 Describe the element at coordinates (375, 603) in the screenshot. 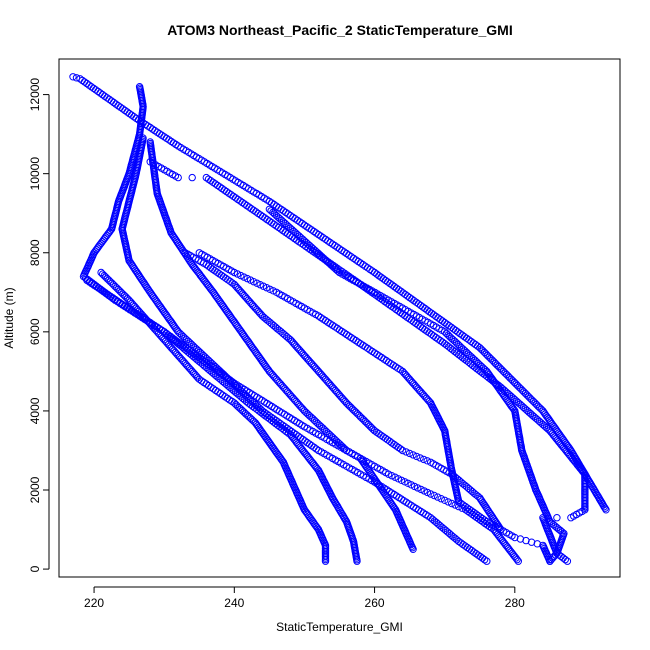

I see `x-tick-label: 260` at that location.